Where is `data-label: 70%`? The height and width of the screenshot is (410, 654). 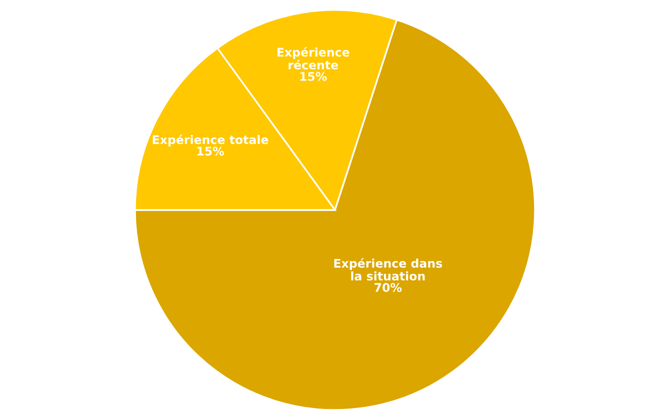 data-label: 70% is located at coordinates (388, 287).